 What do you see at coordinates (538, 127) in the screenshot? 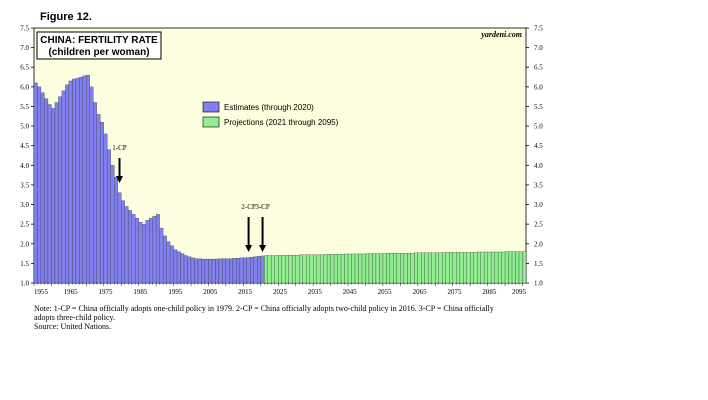
I see `y-tick-label-right: 5.0` at bounding box center [538, 127].